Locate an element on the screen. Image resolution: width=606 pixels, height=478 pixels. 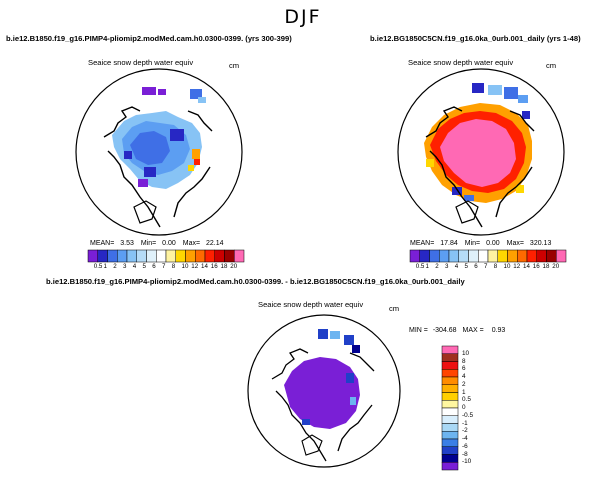
right-colorbar-tick-label: 10 is located at coordinates (507, 266).